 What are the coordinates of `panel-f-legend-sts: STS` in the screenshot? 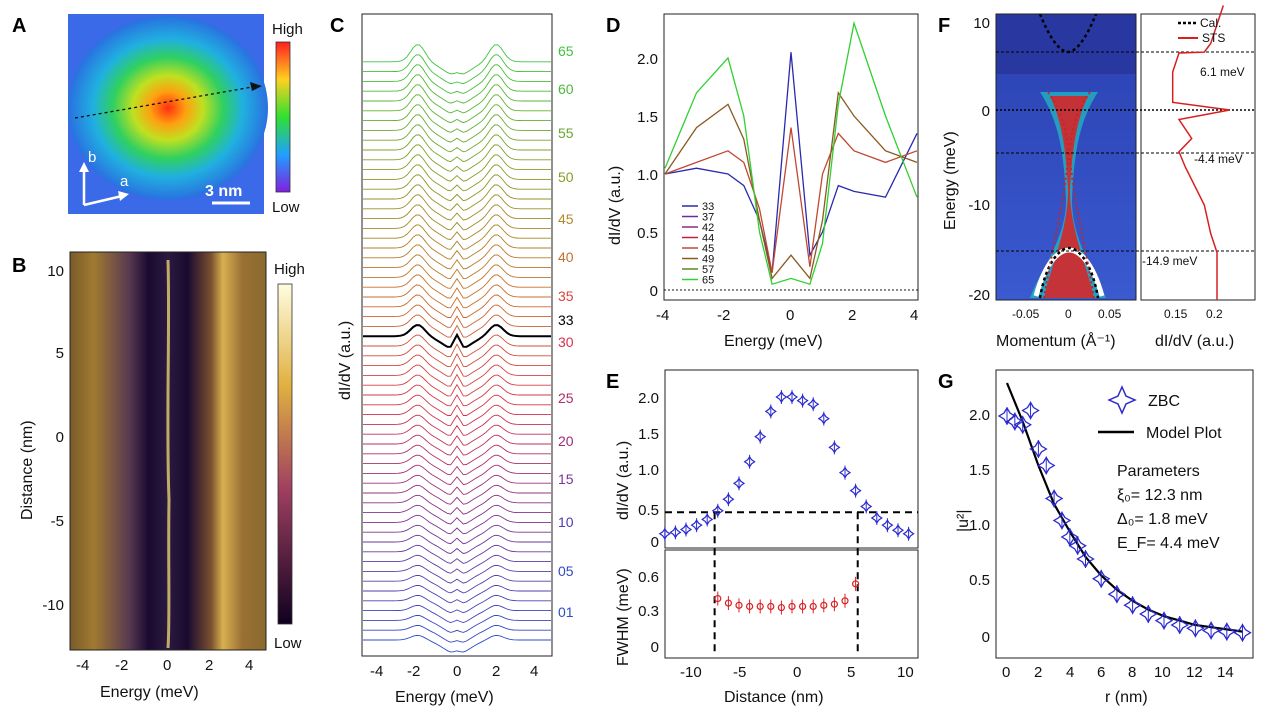 It's located at (1213, 38).